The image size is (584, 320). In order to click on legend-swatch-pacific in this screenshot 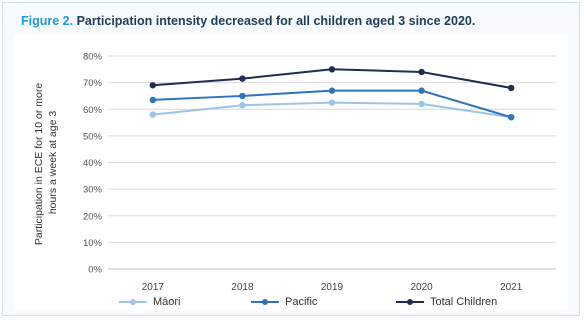, I will do `click(265, 302)`.